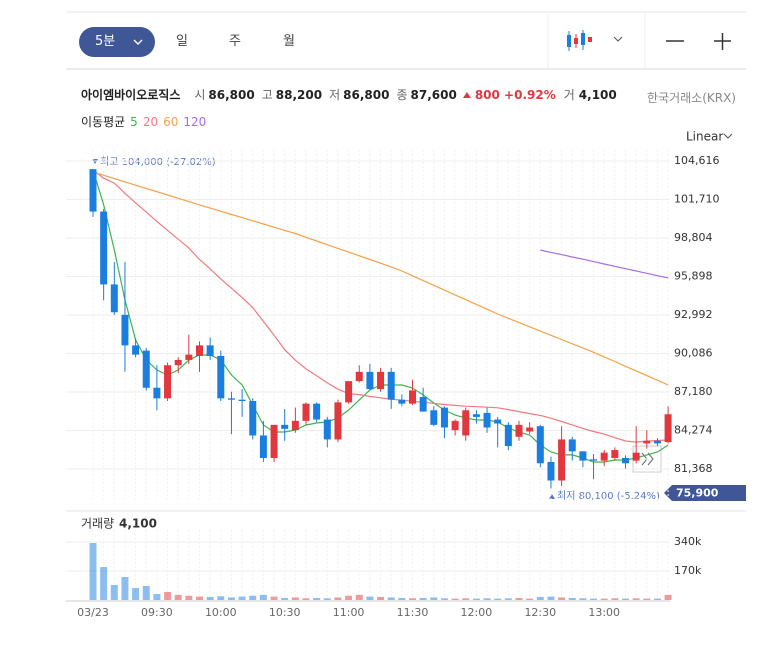  What do you see at coordinates (693, 237) in the screenshot?
I see `y-tick-label: 98,804` at bounding box center [693, 237].